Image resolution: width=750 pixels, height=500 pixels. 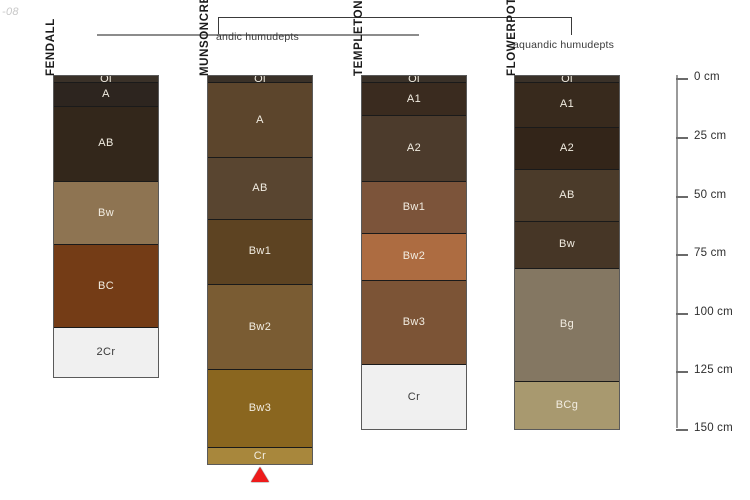 I want to click on horizon-templeton-bw2: Bw2, so click(x=414, y=257).